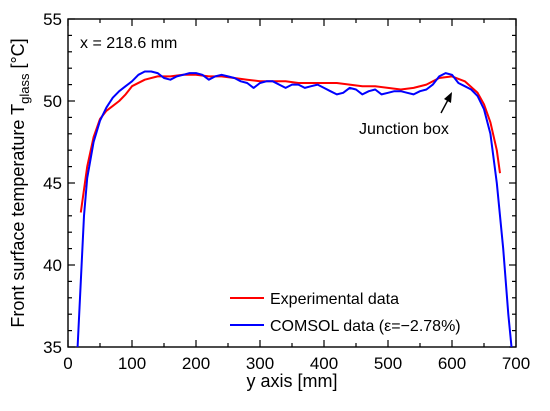 The width and height of the screenshot is (550, 411). Describe the element at coordinates (452, 363) in the screenshot. I see `x-tick-label: 600` at that location.